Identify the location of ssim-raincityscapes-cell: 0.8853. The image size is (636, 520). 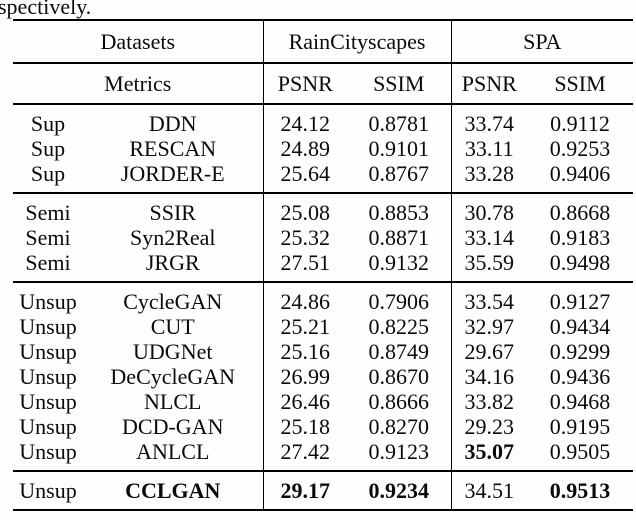
(399, 212).